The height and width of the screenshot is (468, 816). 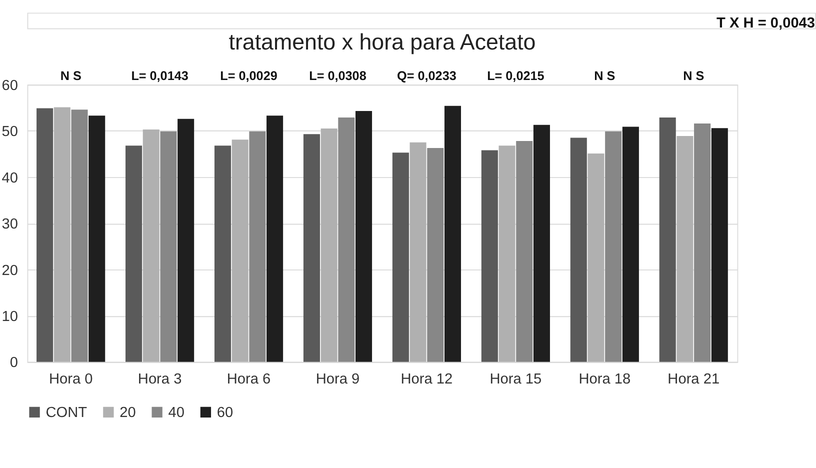 What do you see at coordinates (516, 380) in the screenshot?
I see `x-tick-label: Hora 15` at bounding box center [516, 380].